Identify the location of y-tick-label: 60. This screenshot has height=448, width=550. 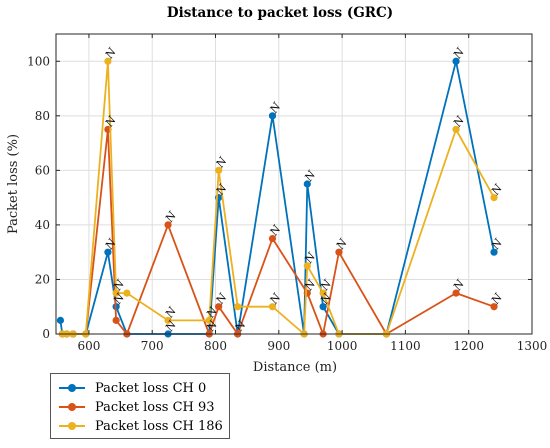
(42, 170).